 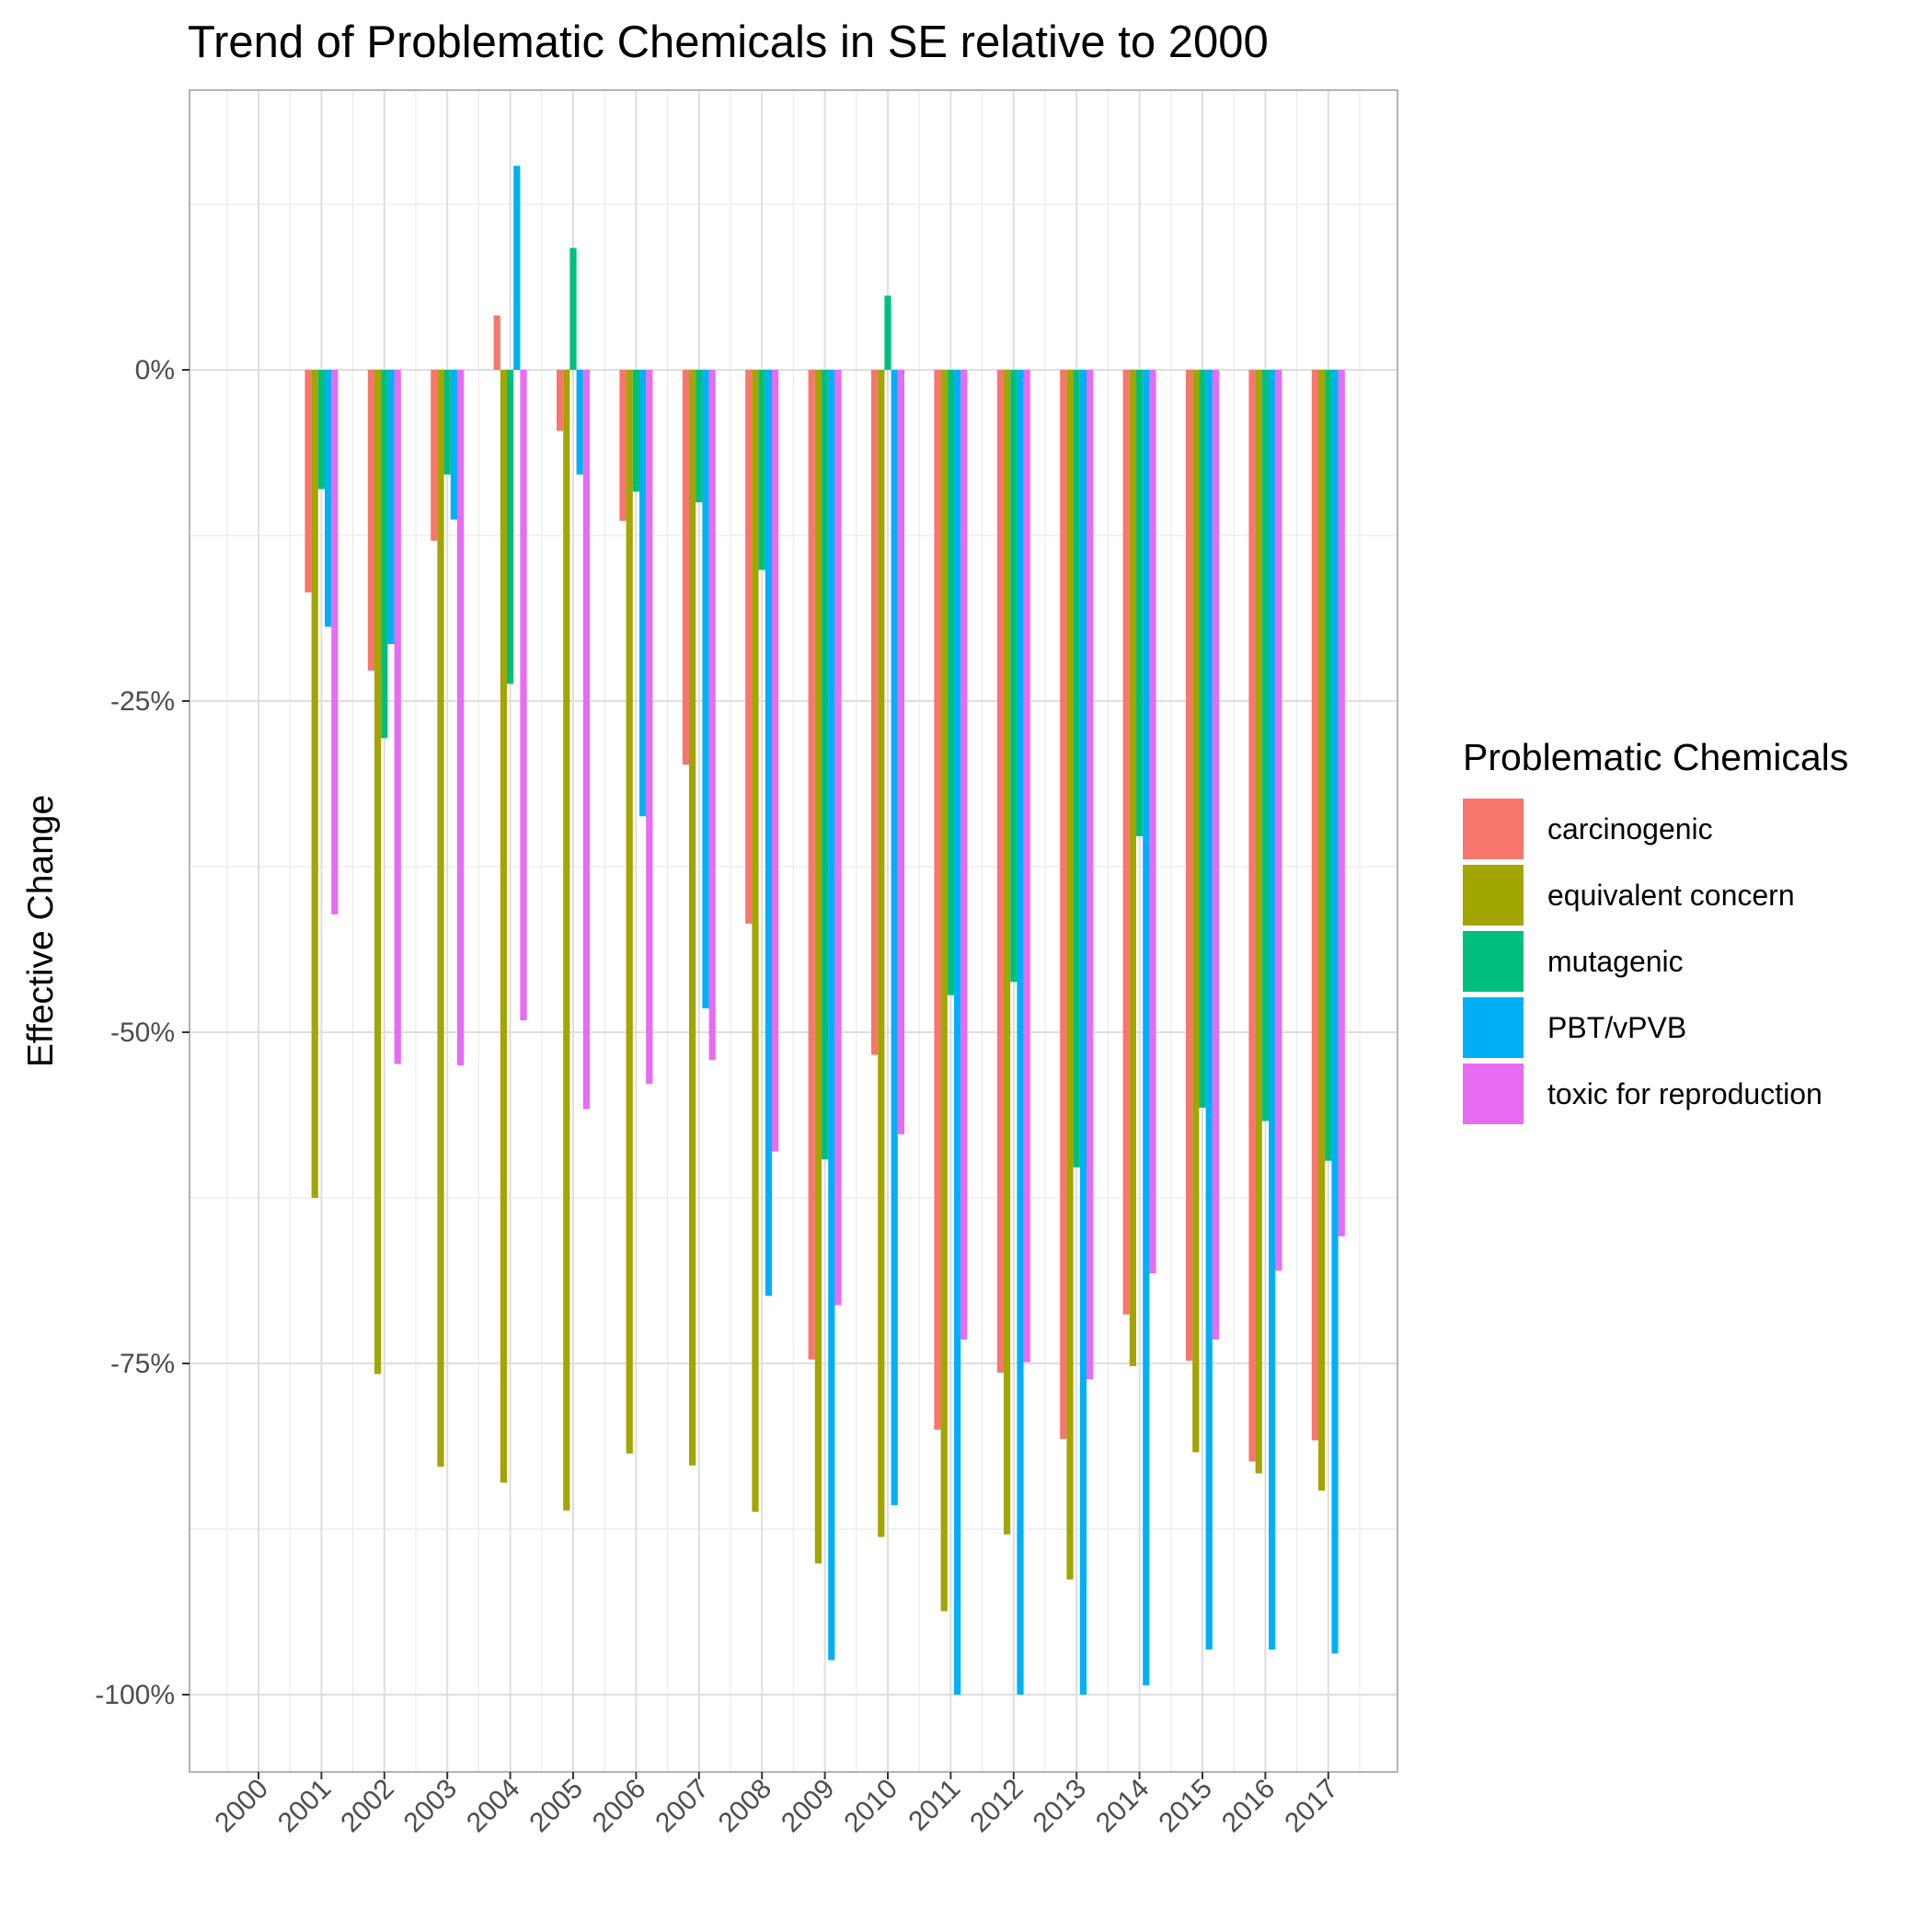 What do you see at coordinates (142, 701) in the screenshot?
I see `y-tick-label: -25%` at bounding box center [142, 701].